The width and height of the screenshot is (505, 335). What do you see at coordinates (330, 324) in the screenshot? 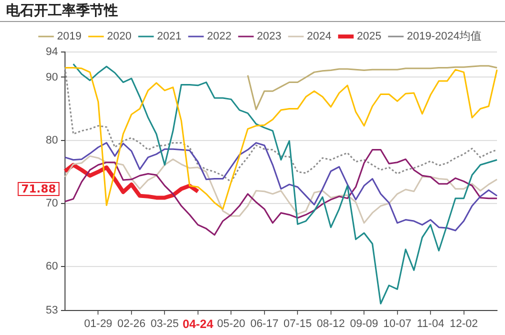
I see `x-tick-label: 08-12` at bounding box center [330, 324].